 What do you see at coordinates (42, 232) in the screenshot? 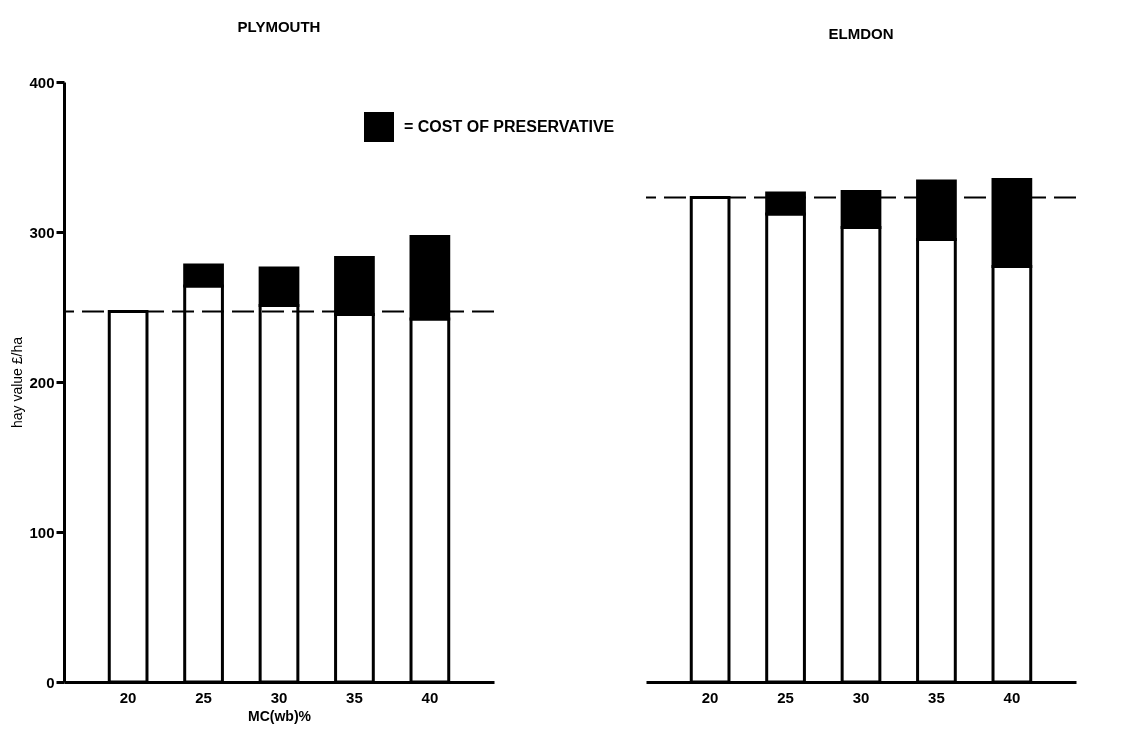
I see `y-tick-label: 300` at bounding box center [42, 232].